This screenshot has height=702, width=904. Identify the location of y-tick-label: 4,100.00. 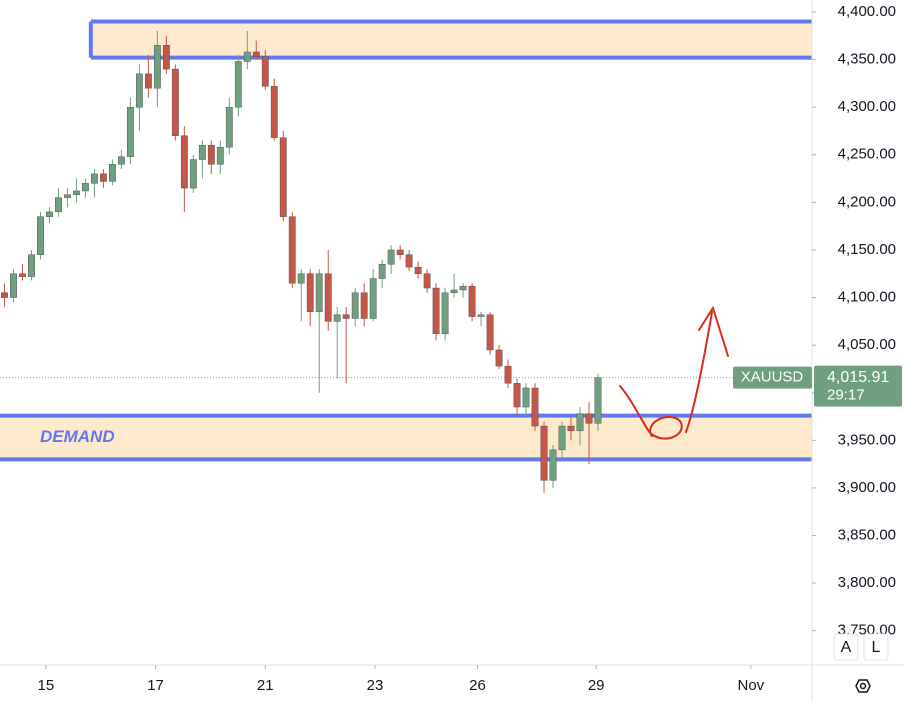
(867, 297).